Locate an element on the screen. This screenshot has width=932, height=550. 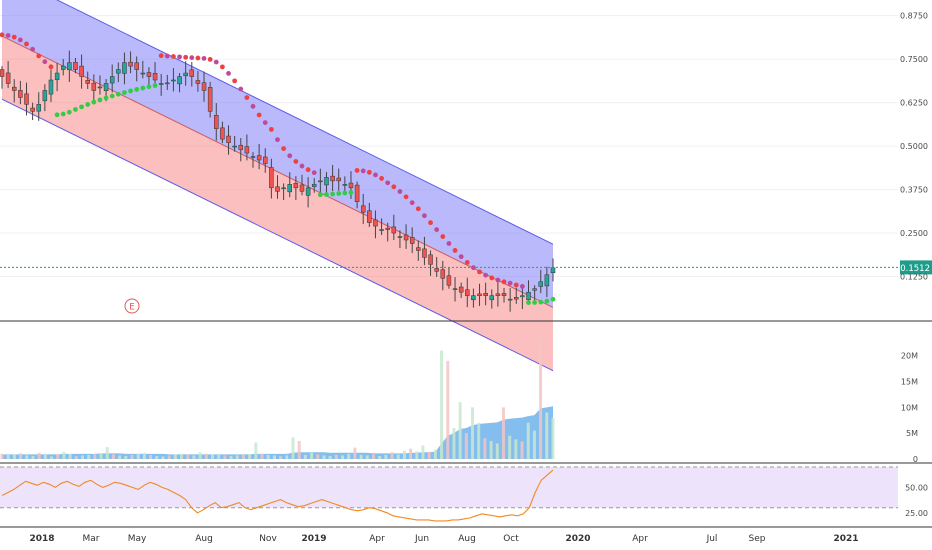
volume-tick-label: 10M is located at coordinates (909, 407).